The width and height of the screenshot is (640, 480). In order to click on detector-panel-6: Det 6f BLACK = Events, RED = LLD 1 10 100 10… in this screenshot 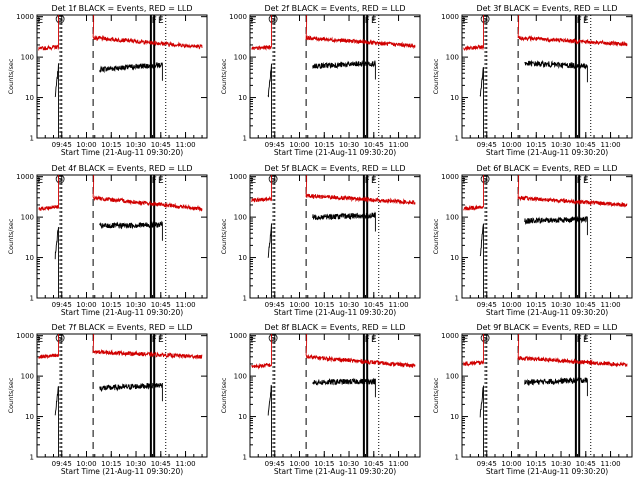, I will do `click(532, 240)`.